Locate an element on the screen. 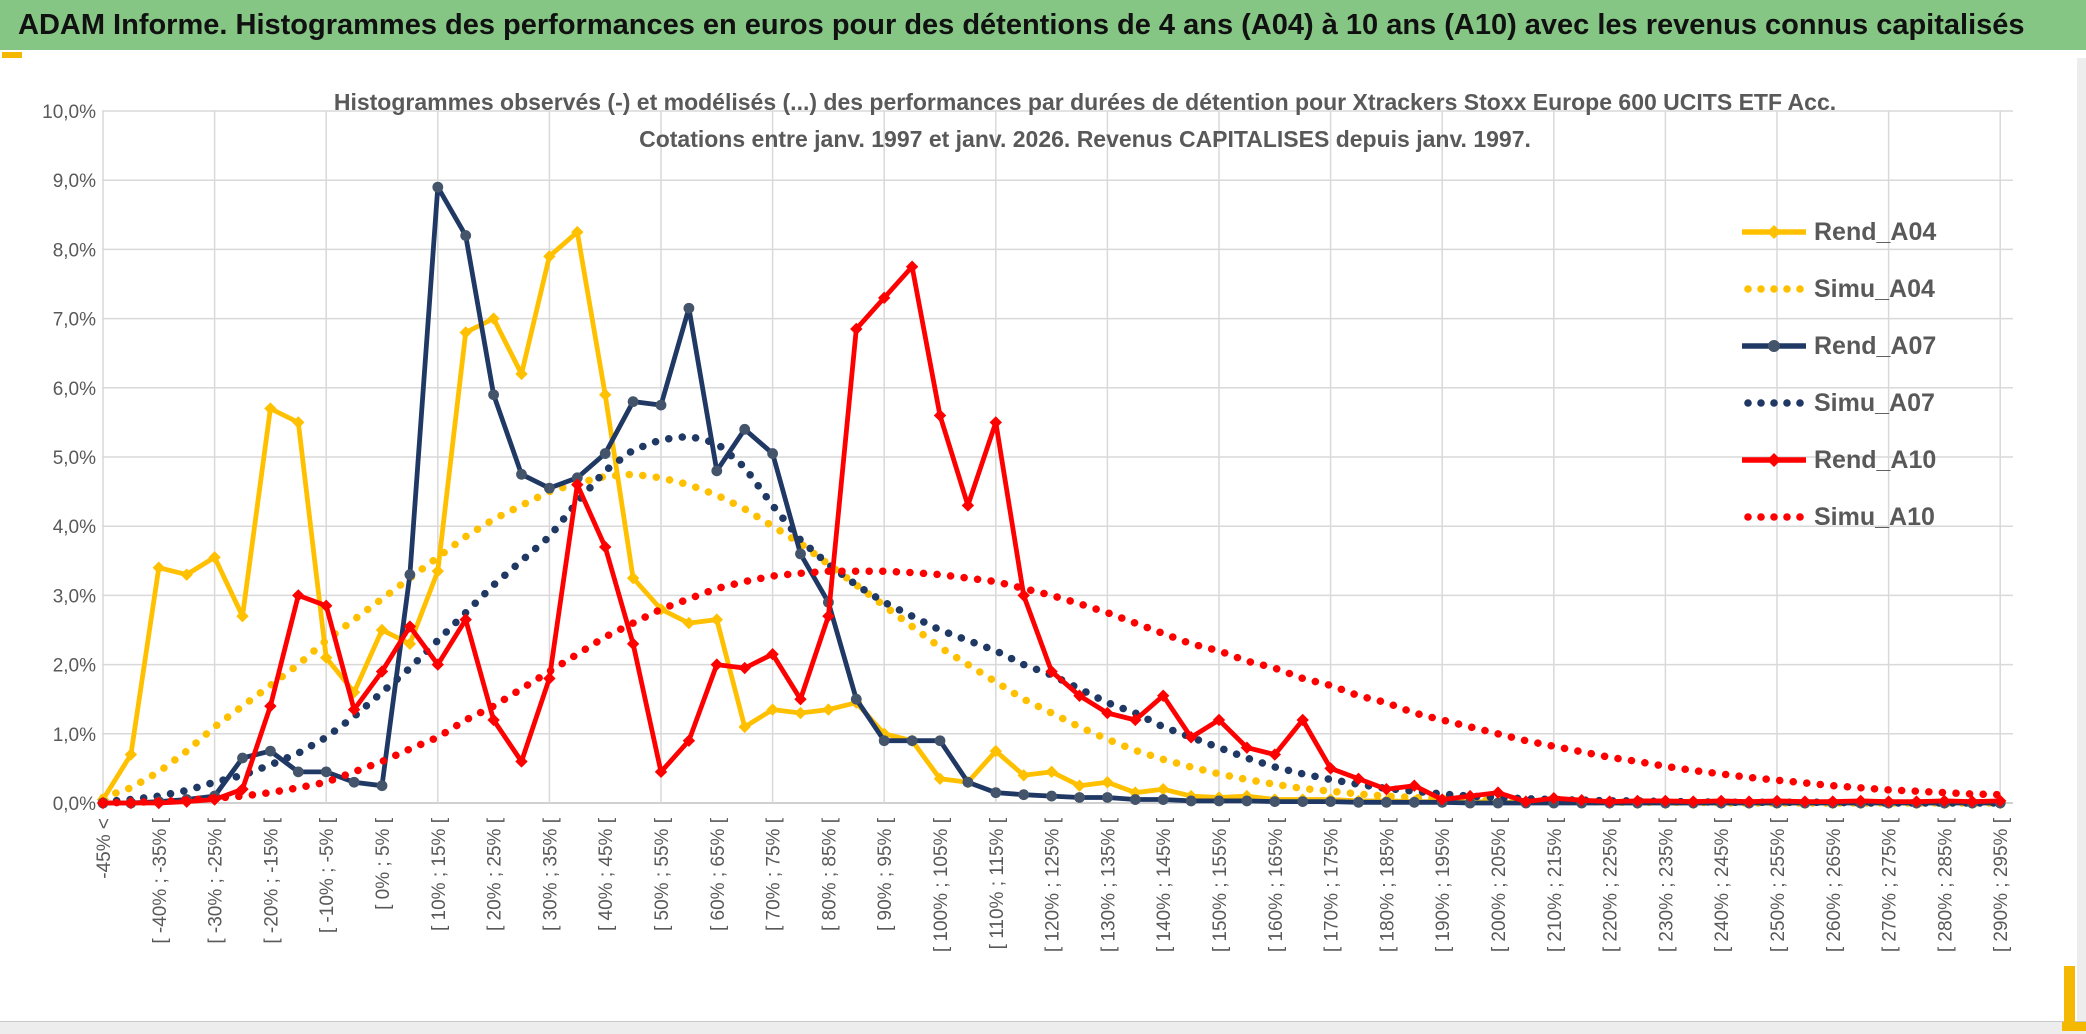 This screenshot has width=2086, height=1034. x-axis-tick-label: [ -10% ; -5% [ is located at coordinates (327, 875).